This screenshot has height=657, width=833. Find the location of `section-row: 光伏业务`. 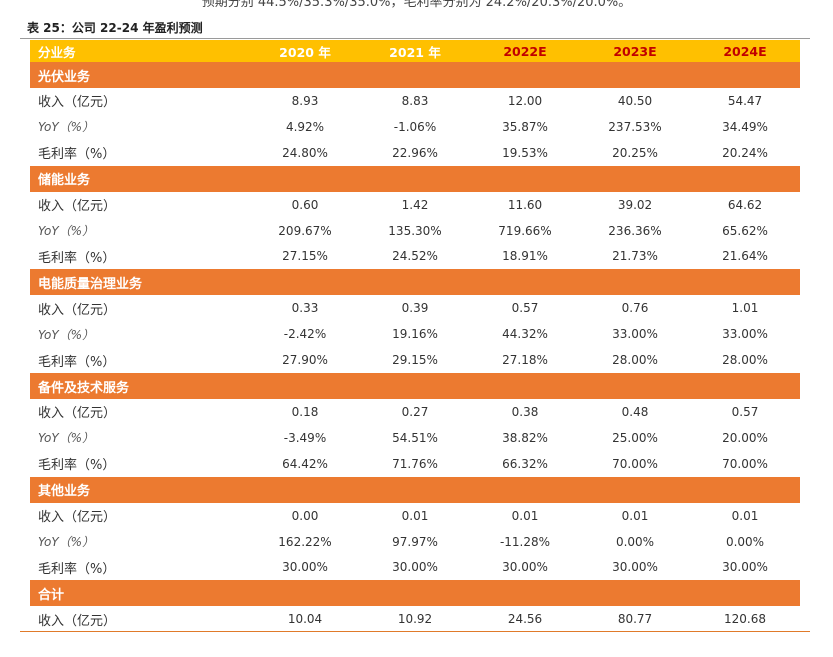

section-row: 光伏业务 is located at coordinates (415, 75).